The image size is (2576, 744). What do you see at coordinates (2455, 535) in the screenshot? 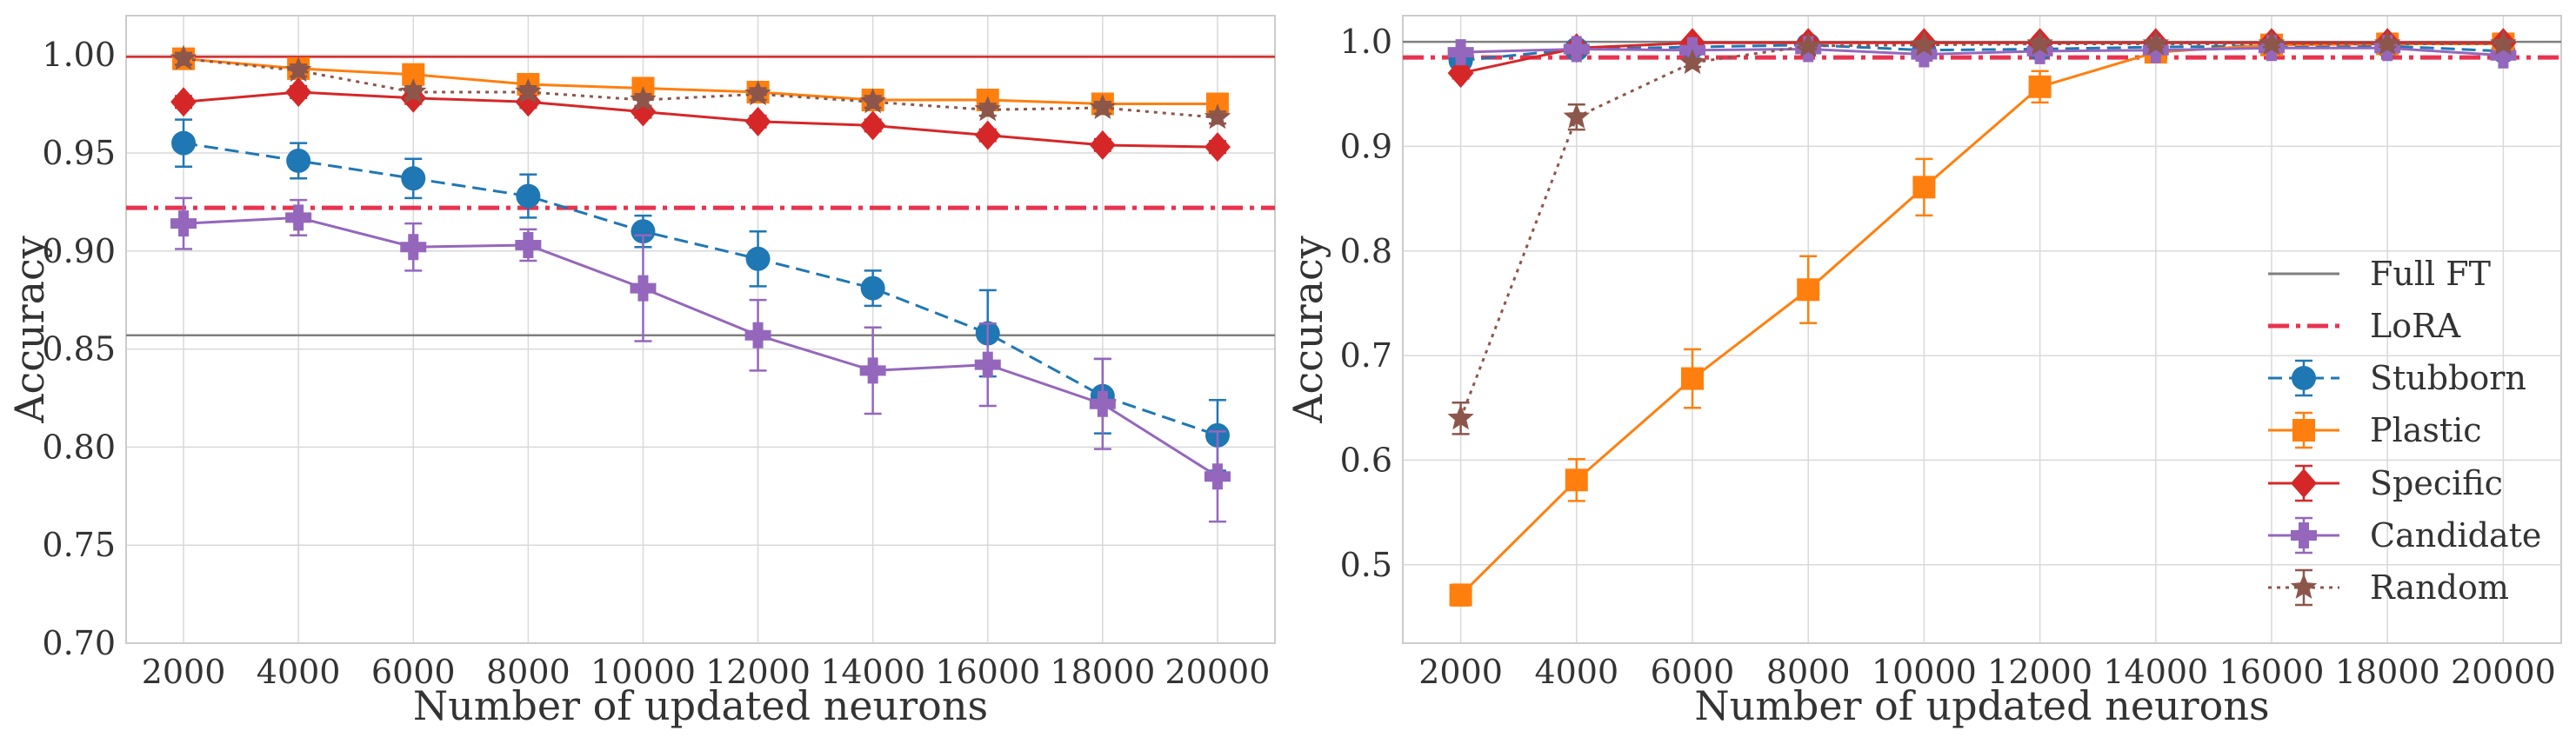
I see `legend-label-candidate: Candidate` at bounding box center [2455, 535].